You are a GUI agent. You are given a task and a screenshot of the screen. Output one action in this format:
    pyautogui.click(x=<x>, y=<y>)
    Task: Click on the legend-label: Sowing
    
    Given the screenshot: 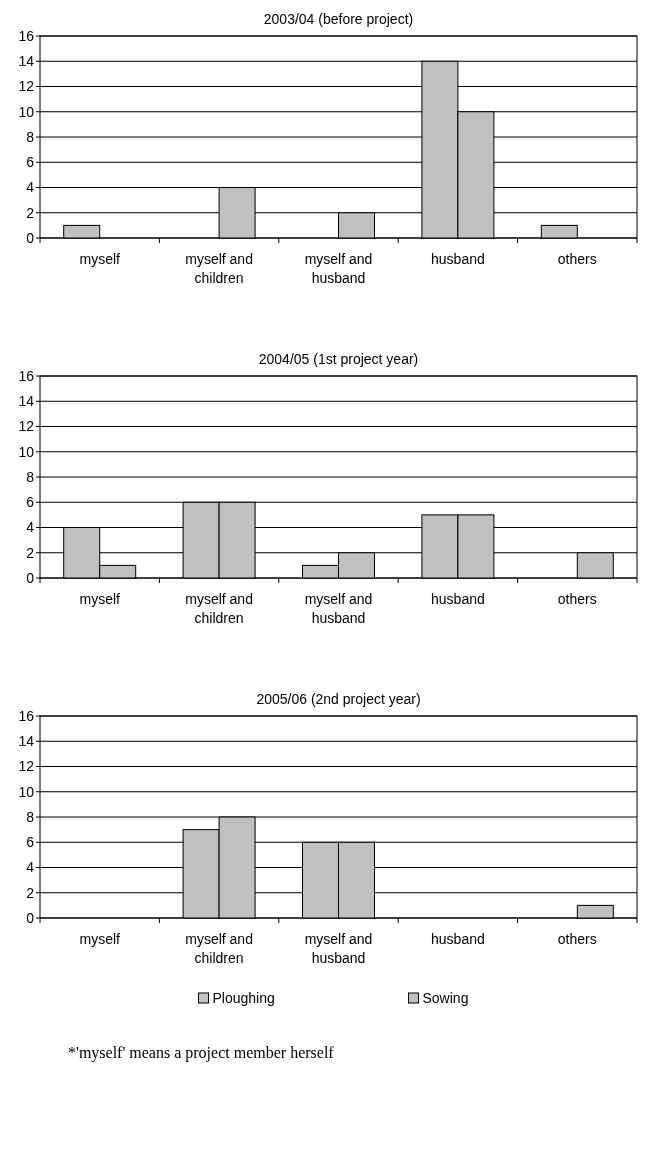 What is the action you would take?
    pyautogui.click(x=445, y=998)
    